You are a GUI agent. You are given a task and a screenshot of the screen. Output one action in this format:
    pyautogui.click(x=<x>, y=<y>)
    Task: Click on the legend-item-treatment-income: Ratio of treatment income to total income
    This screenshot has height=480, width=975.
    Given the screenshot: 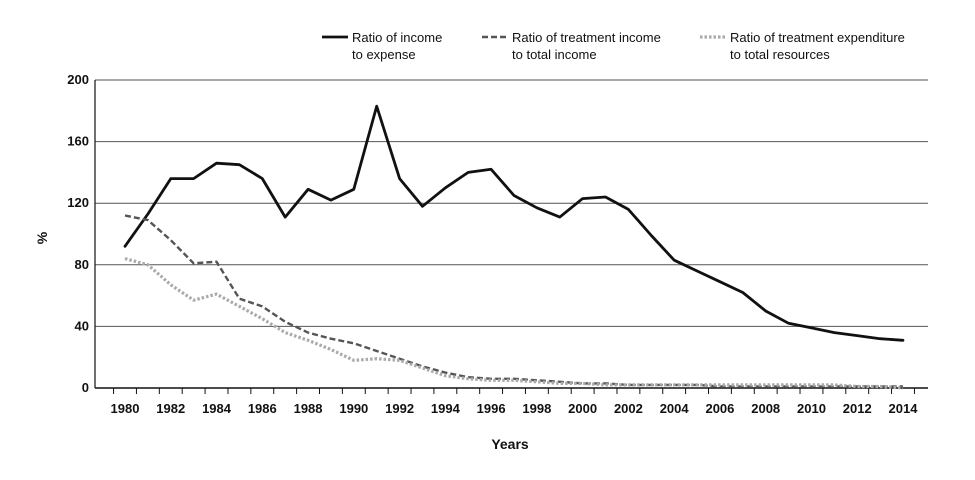 What is the action you would take?
    pyautogui.click(x=571, y=46)
    